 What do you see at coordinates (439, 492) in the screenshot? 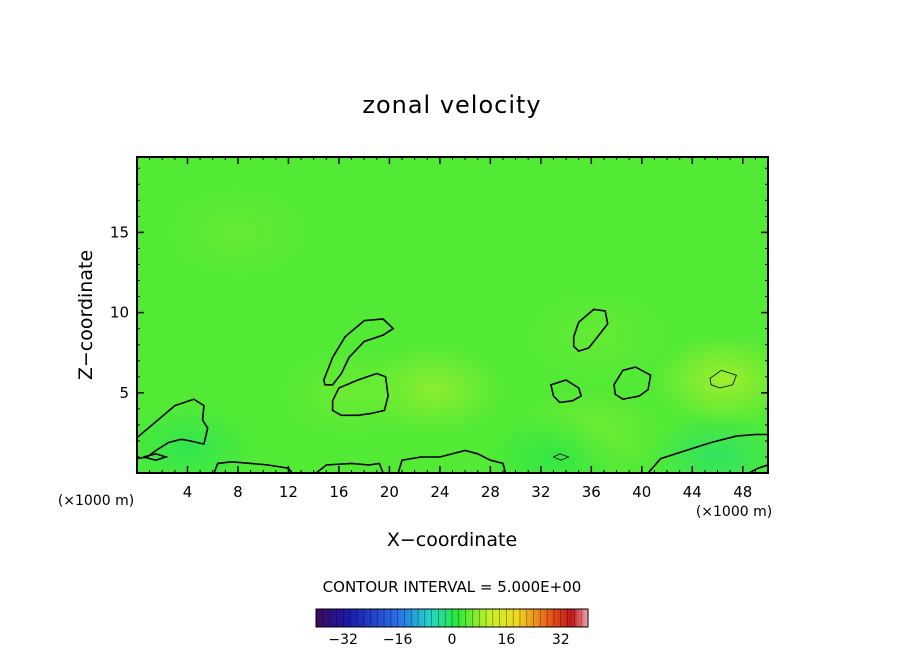
I see `x-tick-label: 24` at bounding box center [439, 492].